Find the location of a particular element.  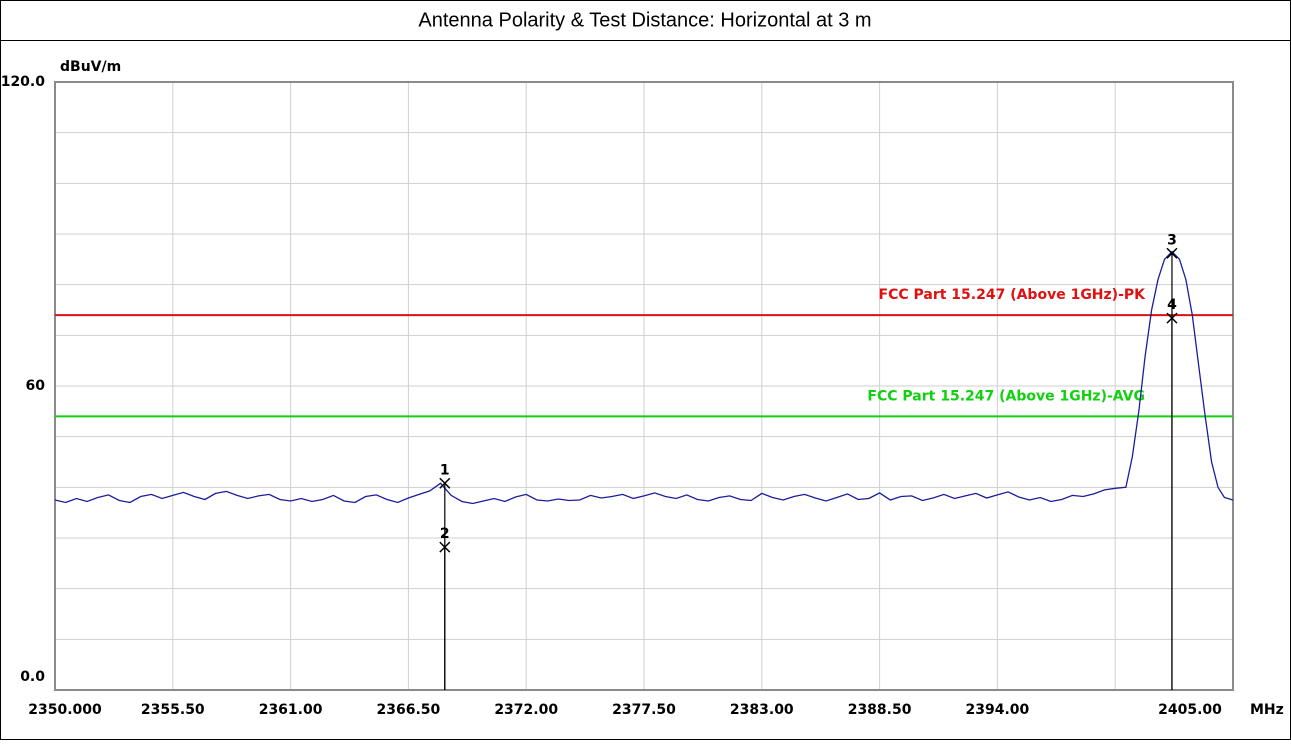

x-tick-label: 2388.50 is located at coordinates (880, 710).